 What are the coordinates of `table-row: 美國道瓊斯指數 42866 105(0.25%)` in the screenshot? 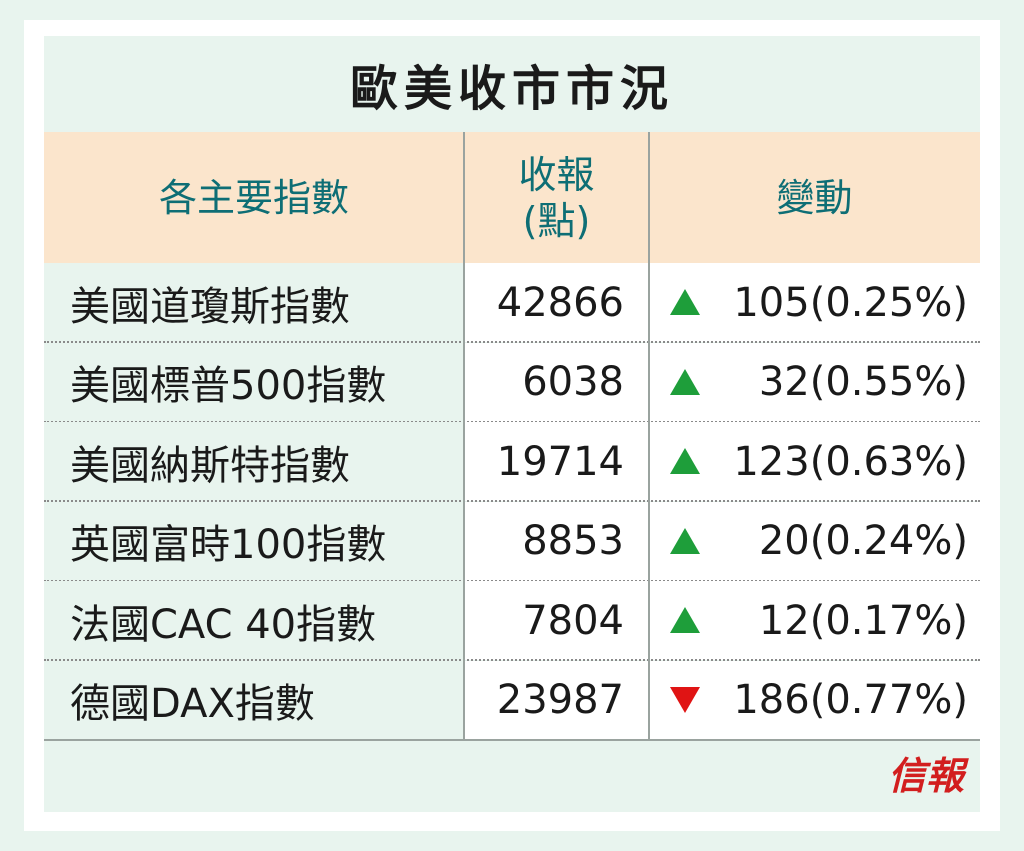 It's located at (512, 303).